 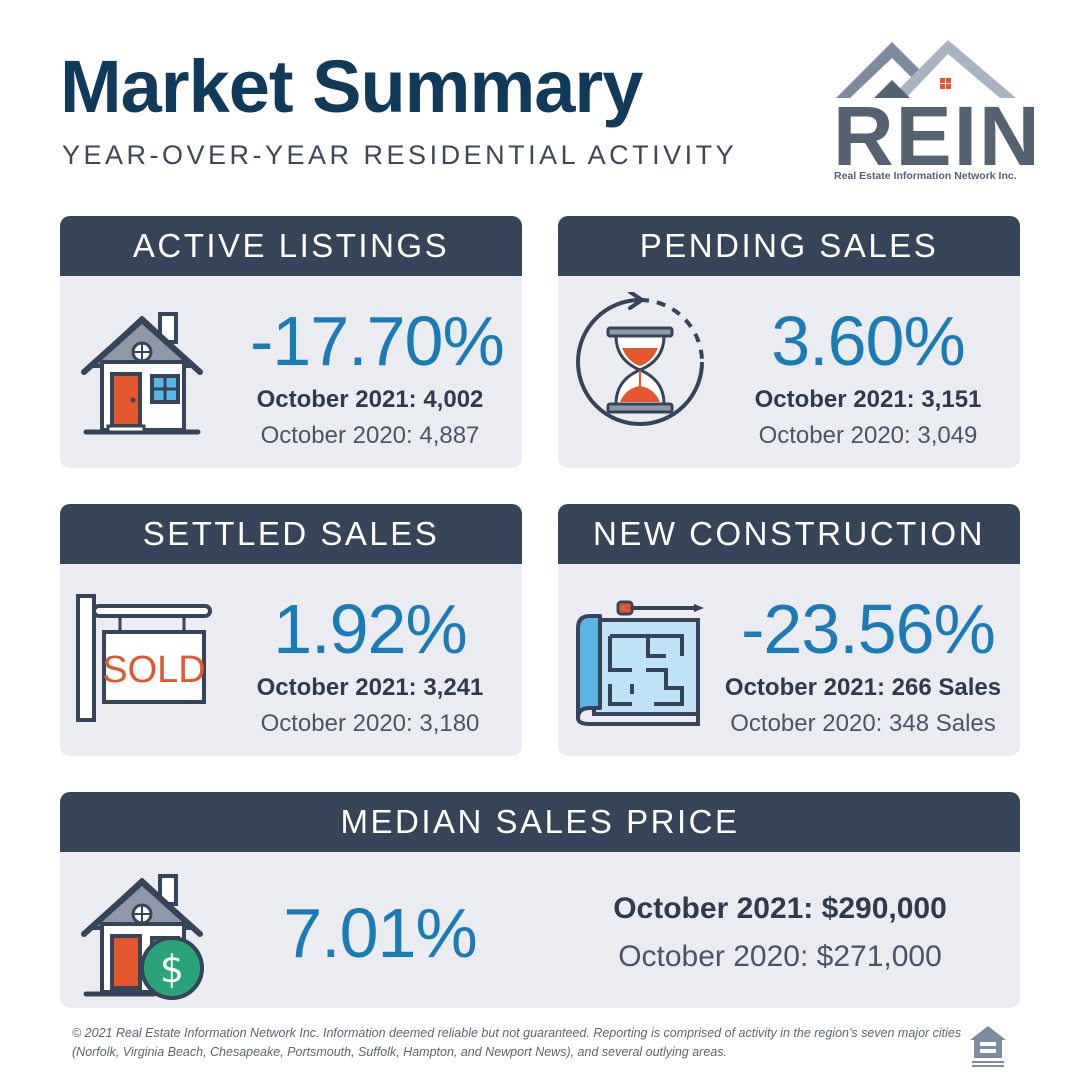 I want to click on active-listings-change: -17.70%, so click(x=377, y=341).